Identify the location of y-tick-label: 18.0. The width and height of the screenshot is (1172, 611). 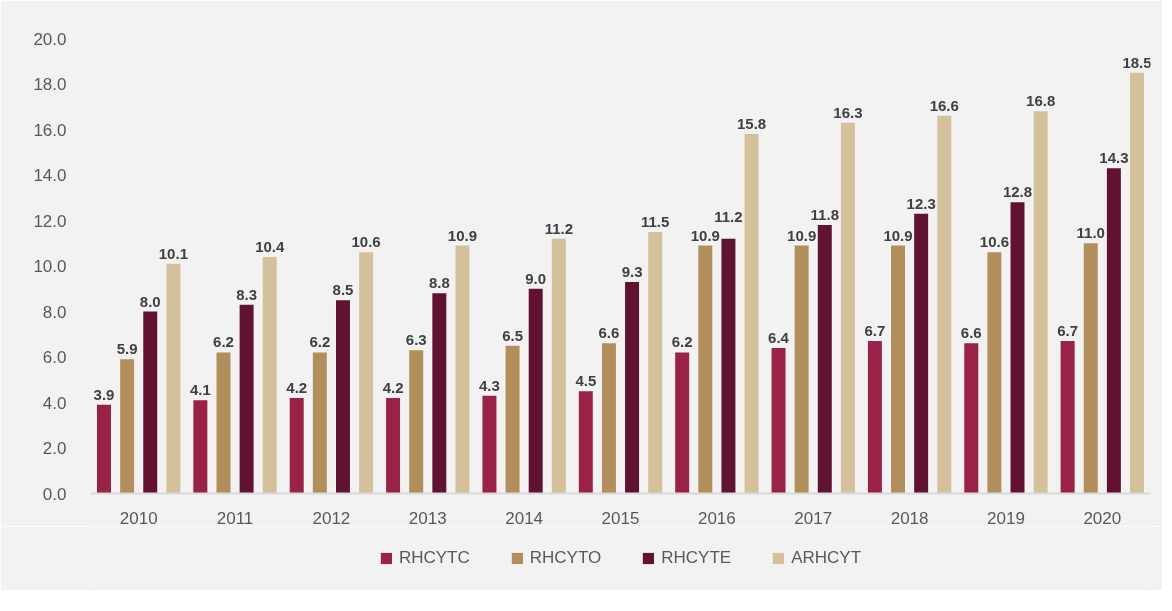
(50, 84).